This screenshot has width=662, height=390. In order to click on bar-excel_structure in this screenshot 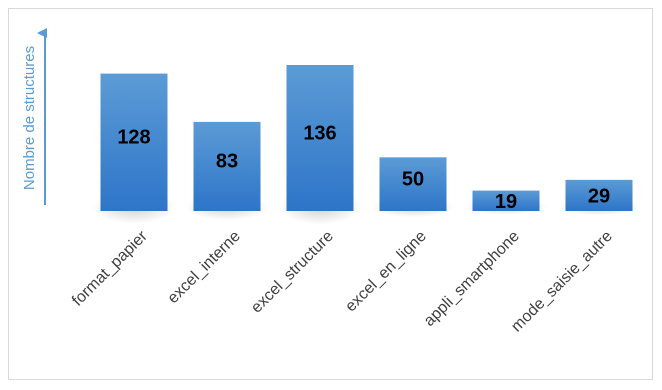, I will do `click(320, 138)`.